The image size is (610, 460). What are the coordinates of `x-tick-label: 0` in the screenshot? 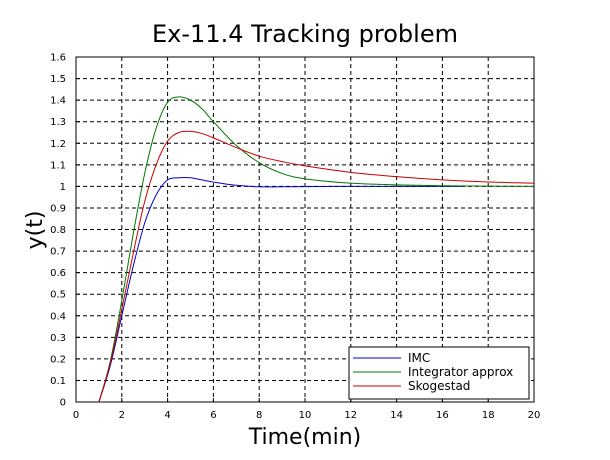 It's located at (76, 415).